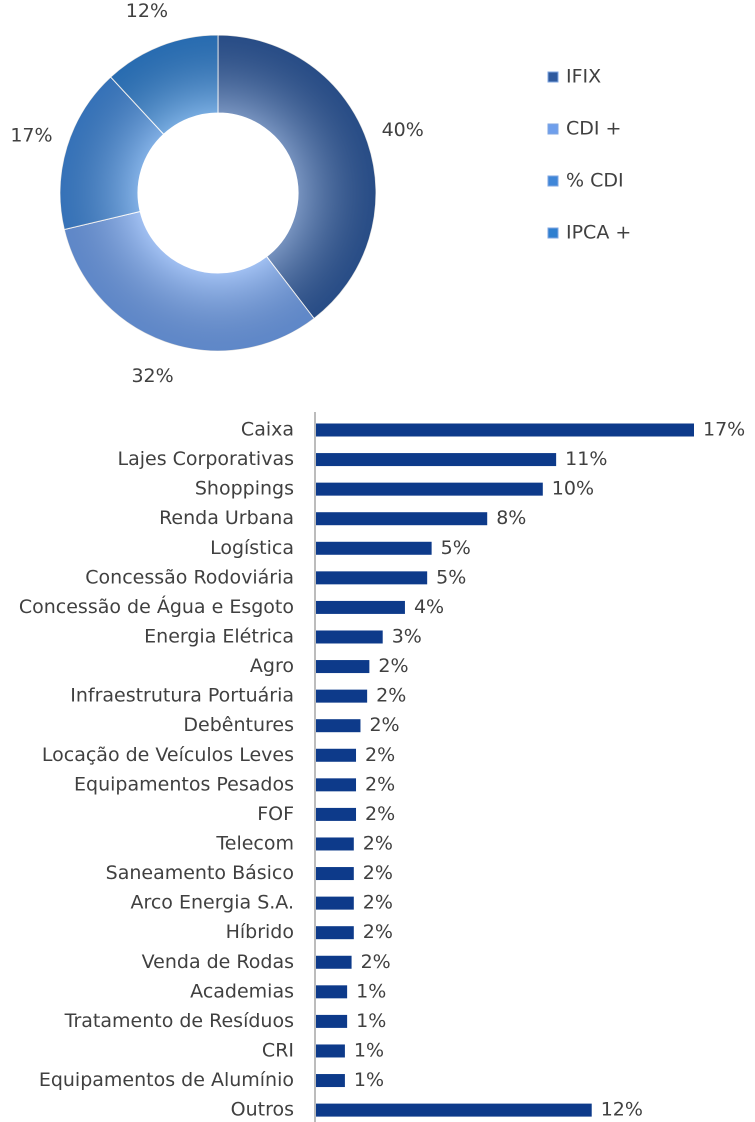 The height and width of the screenshot is (1122, 755). I want to click on category-label: Híbrido, so click(260, 932).